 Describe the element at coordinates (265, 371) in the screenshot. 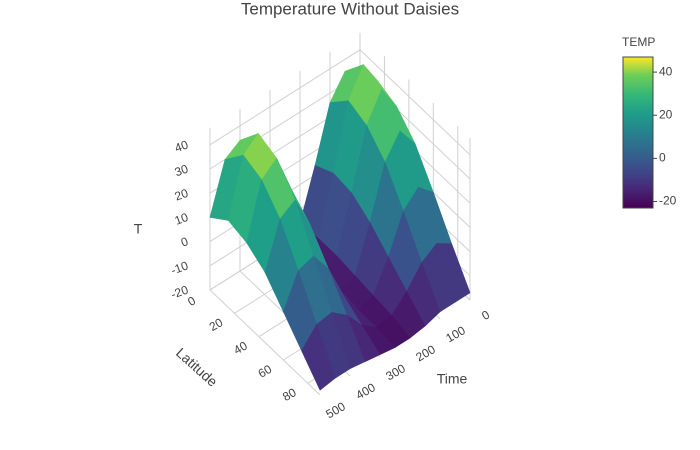

I see `y-tick-label: 60` at that location.